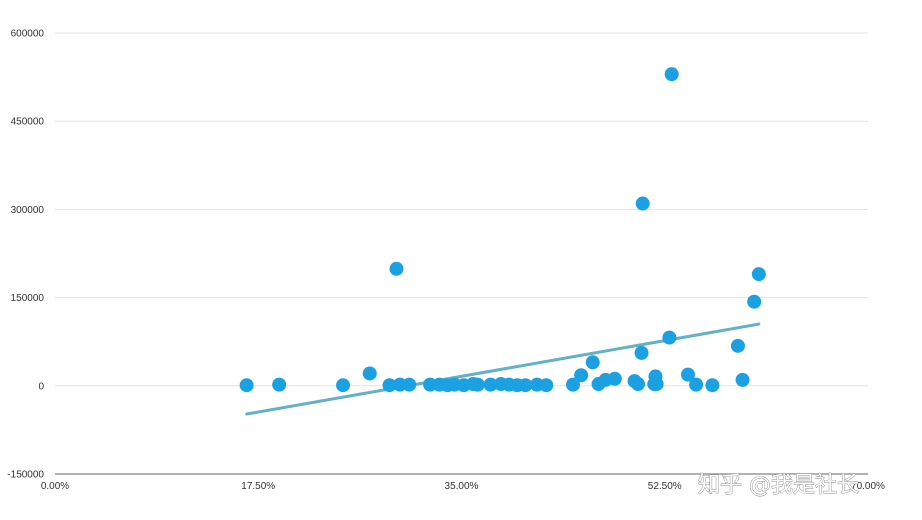 The width and height of the screenshot is (922, 520). Describe the element at coordinates (28, 34) in the screenshot. I see `y-tick-label: 600000` at that location.